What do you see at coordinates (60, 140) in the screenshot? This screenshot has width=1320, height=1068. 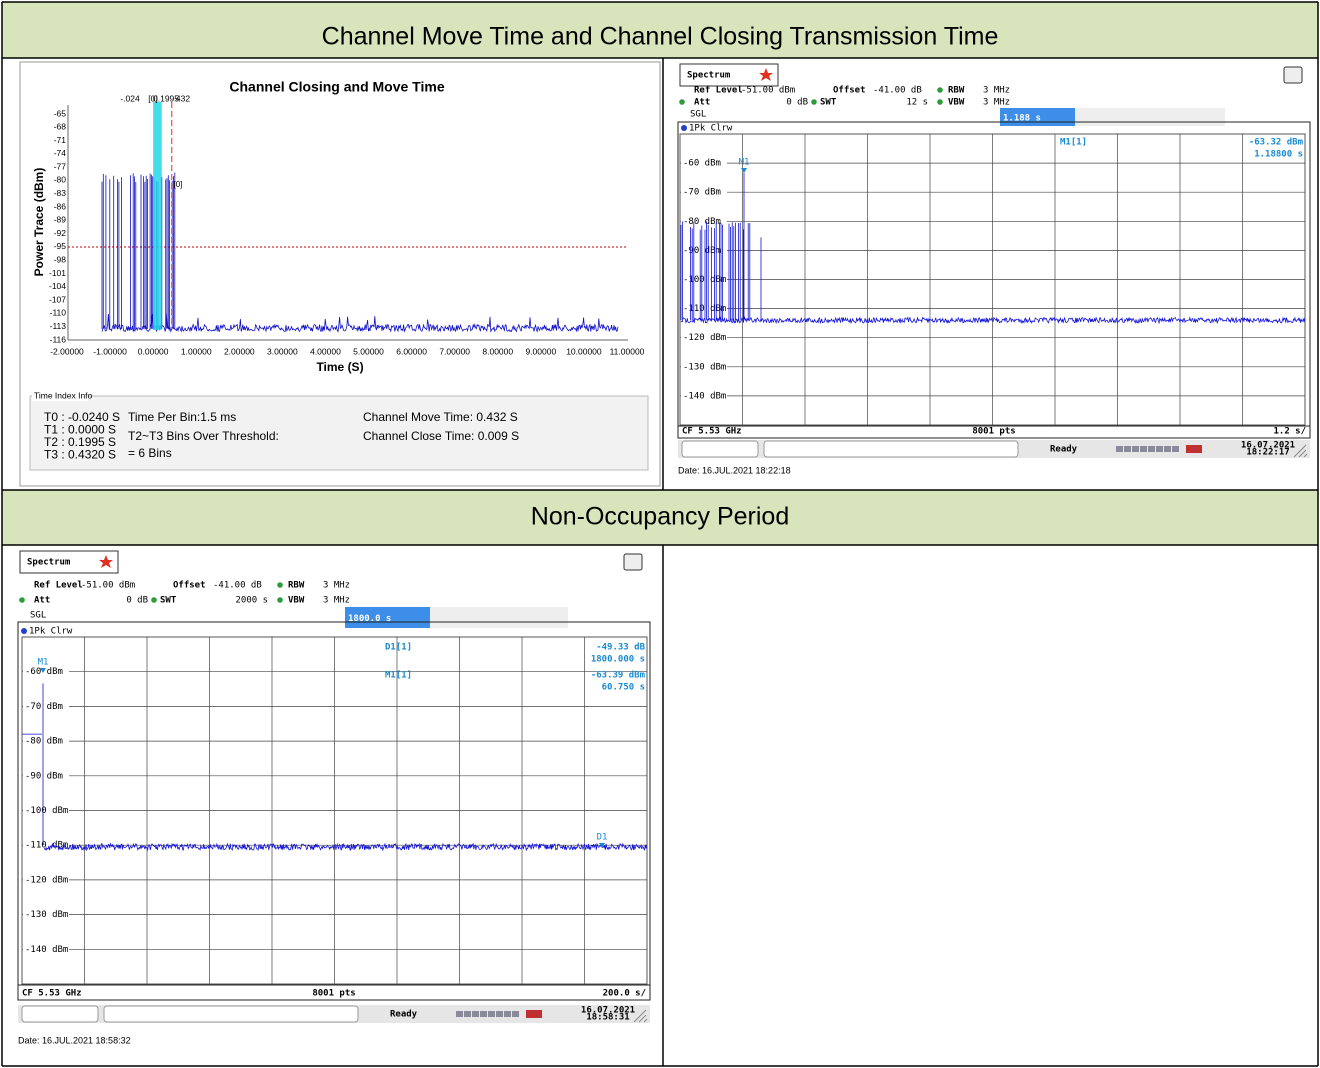 I see `y-tick-label: -71` at bounding box center [60, 140].